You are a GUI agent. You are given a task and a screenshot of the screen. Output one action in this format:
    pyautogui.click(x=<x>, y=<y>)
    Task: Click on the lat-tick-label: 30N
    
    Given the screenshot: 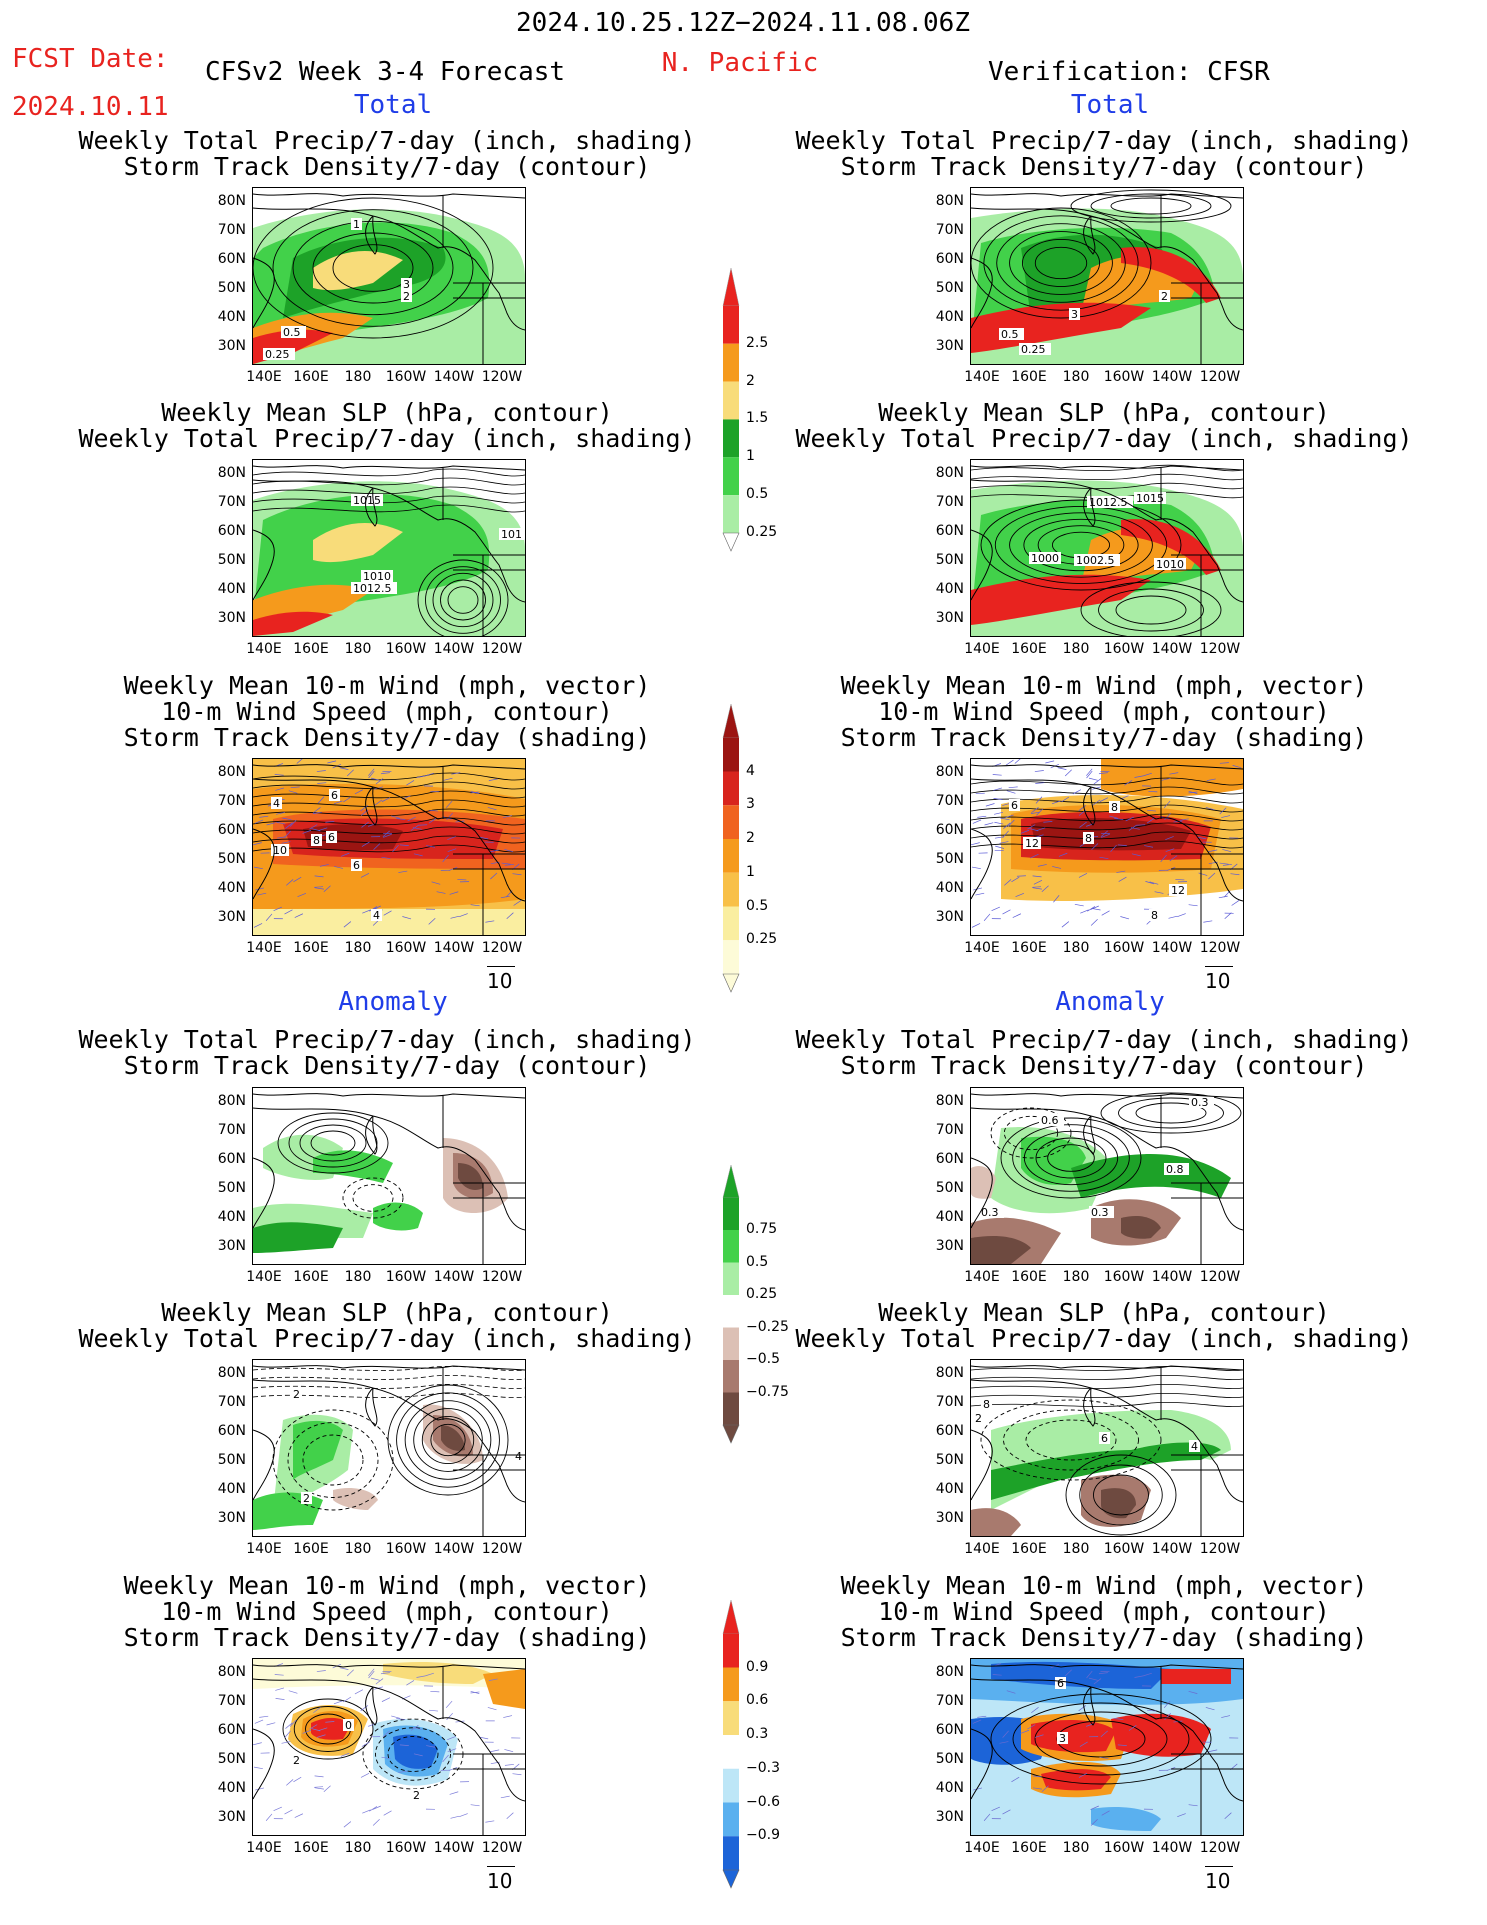 What is the action you would take?
    pyautogui.click(x=231, y=1518)
    